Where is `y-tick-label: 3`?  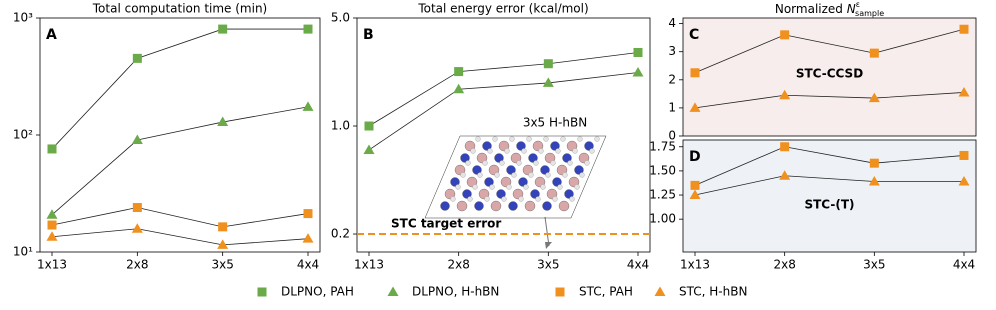
y-tick-label: 3 is located at coordinates (672, 51).